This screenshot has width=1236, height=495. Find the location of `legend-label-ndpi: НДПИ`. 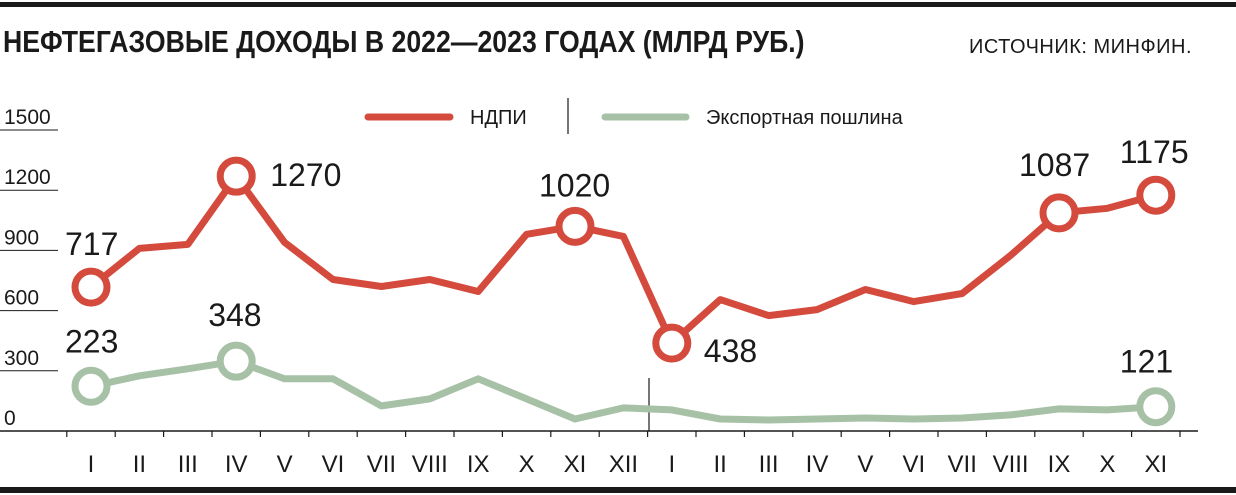

legend-label-ndpi: НДПИ is located at coordinates (498, 118).